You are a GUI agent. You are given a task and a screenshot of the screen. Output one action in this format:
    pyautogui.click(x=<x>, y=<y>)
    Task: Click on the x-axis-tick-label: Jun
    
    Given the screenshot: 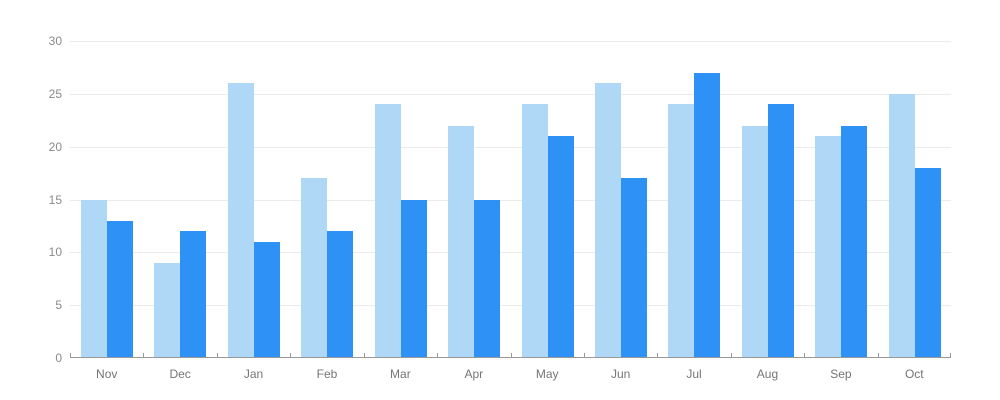 What is the action you would take?
    pyautogui.click(x=620, y=374)
    